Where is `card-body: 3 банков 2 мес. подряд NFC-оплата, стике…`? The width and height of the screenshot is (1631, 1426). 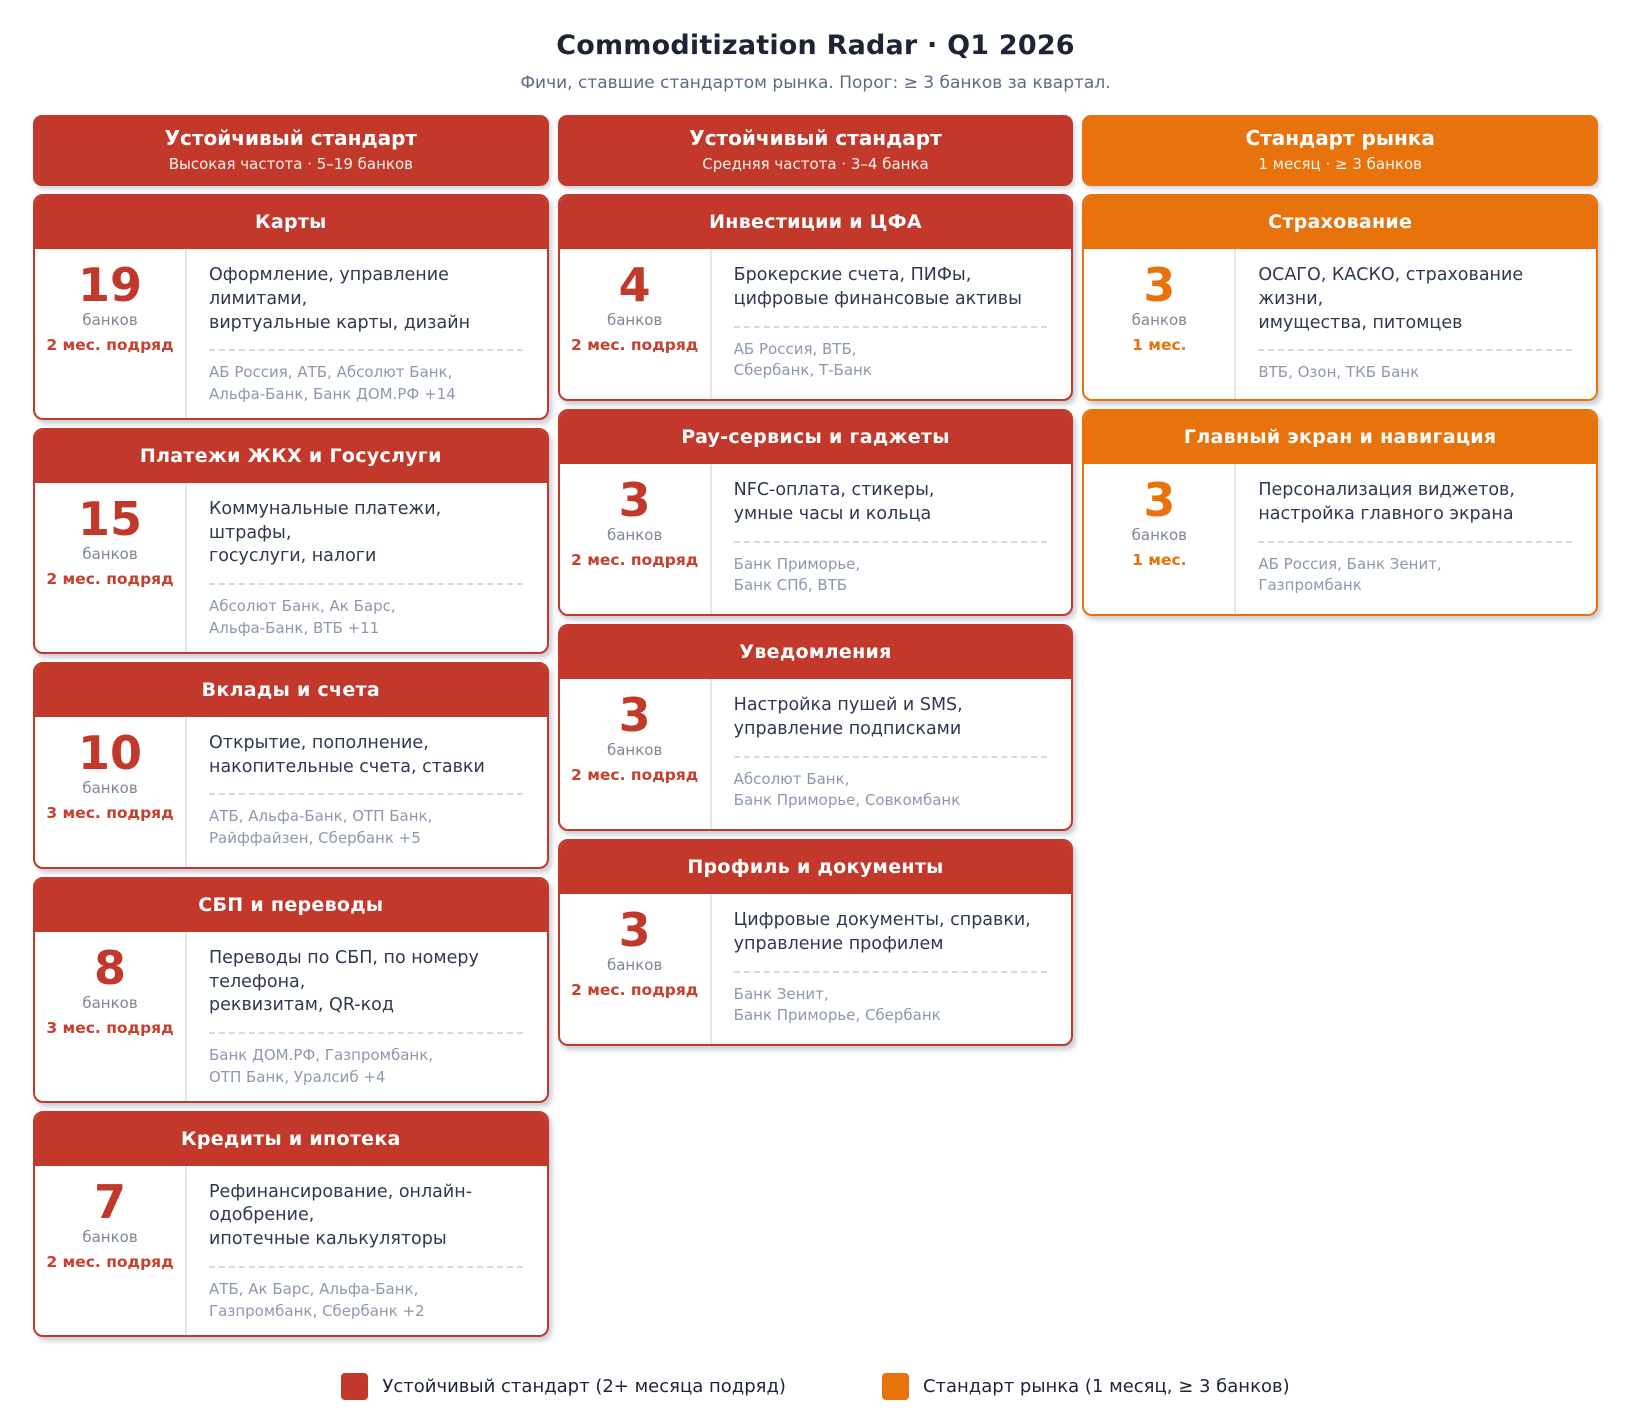
card-body: 3 банков 2 мес. подряд NFC-оплата, стике… is located at coordinates (816, 539).